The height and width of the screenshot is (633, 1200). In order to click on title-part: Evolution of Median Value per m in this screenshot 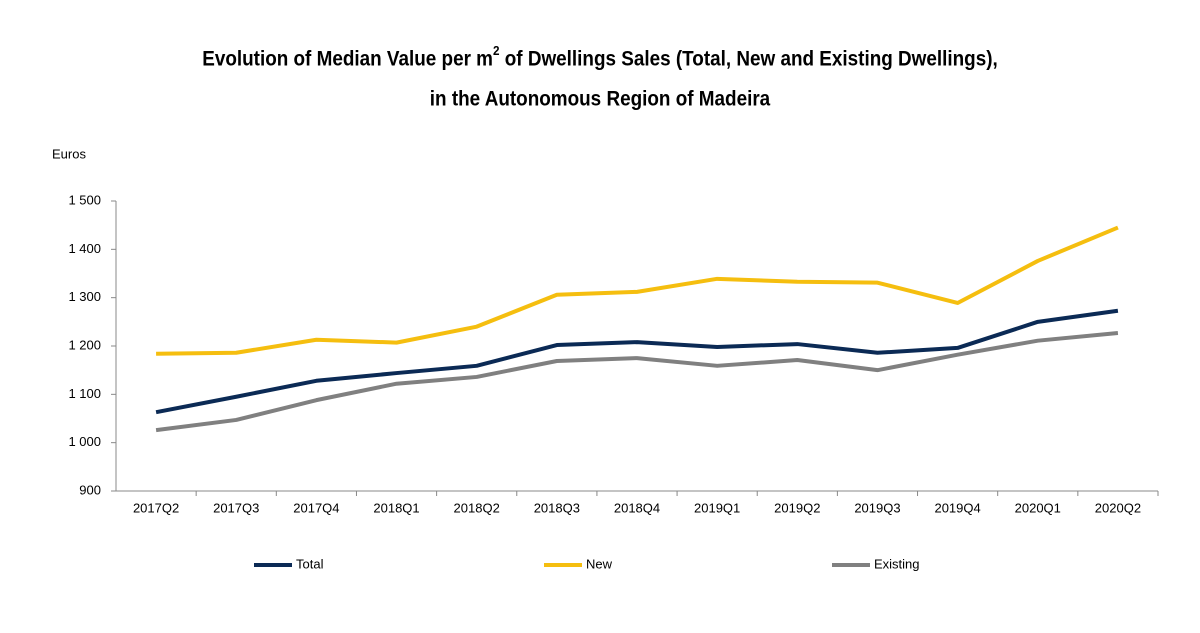, I will do `click(347, 59)`.